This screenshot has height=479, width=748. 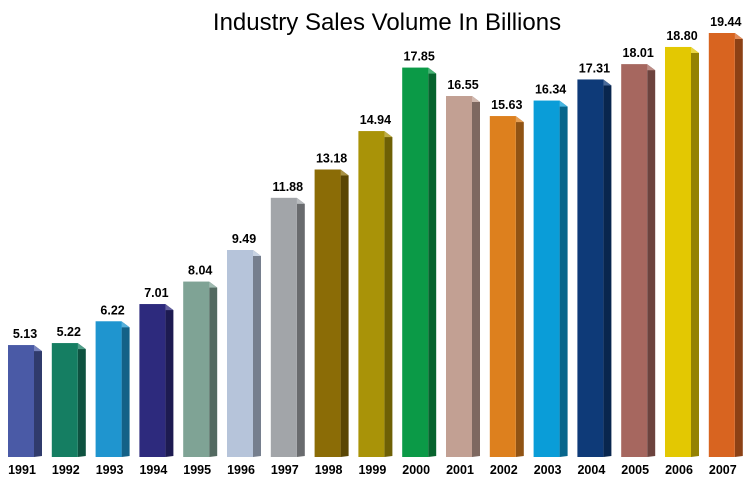 What do you see at coordinates (283, 327) in the screenshot?
I see `bar-front-1997` at bounding box center [283, 327].